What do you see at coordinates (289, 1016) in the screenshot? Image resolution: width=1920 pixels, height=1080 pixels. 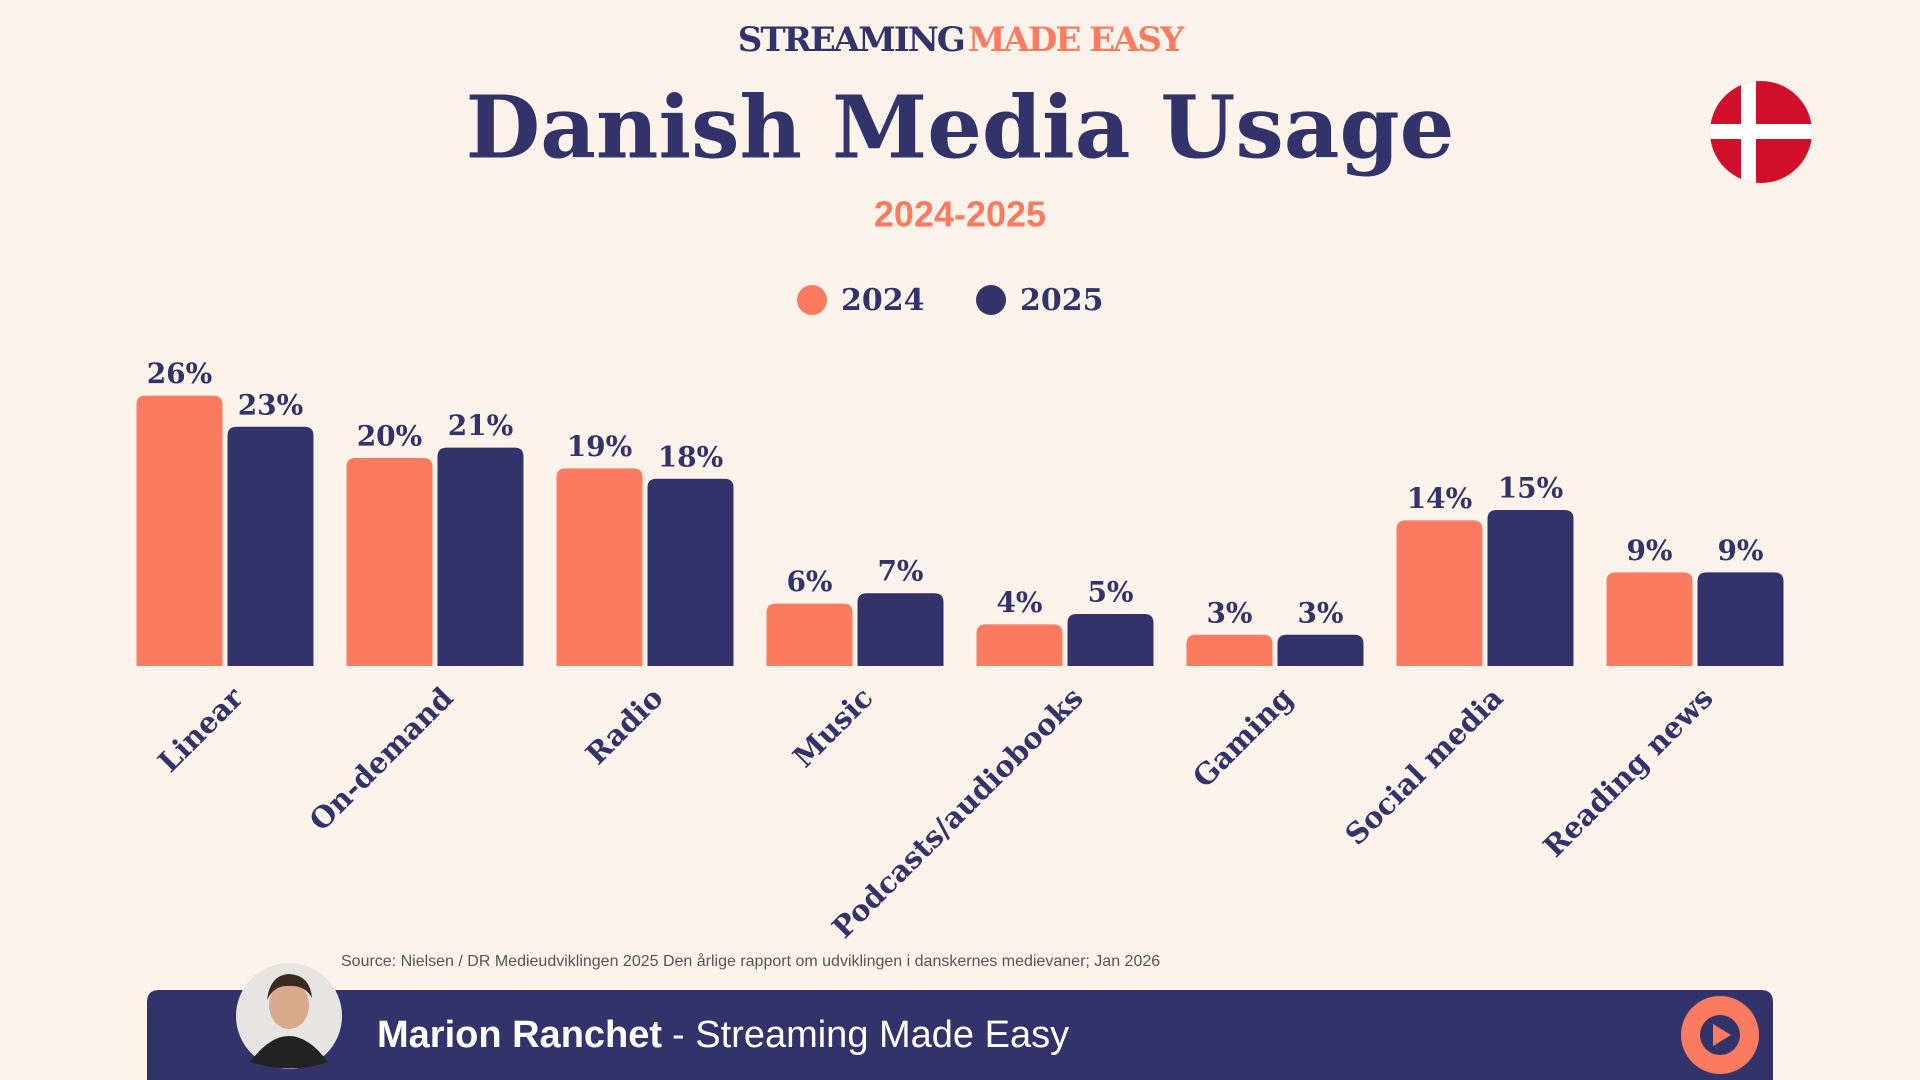 I see `avatar` at bounding box center [289, 1016].